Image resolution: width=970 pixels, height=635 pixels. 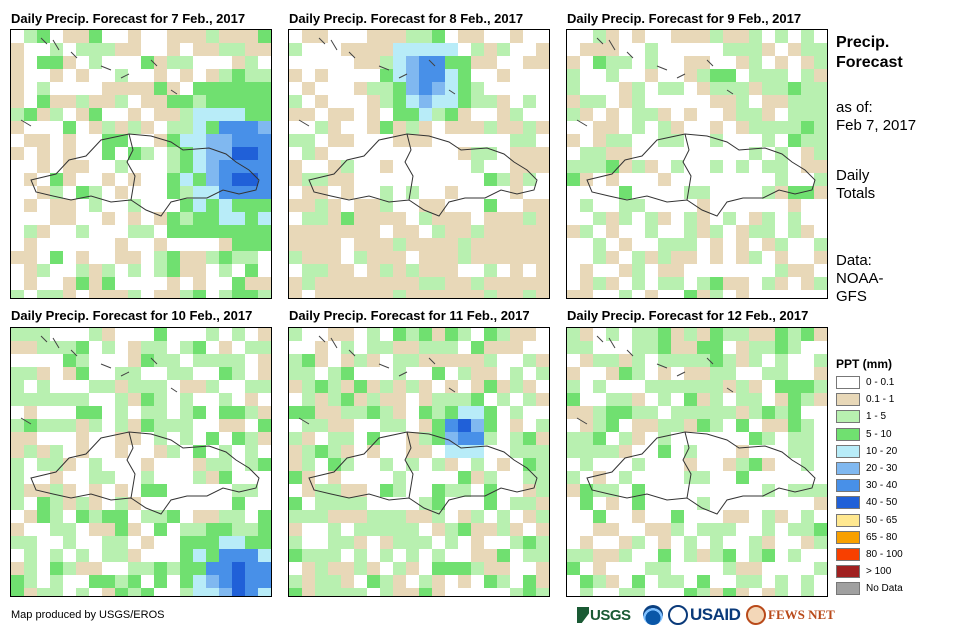 What do you see at coordinates (419, 462) in the screenshot?
I see `map-panel-11-feb` at bounding box center [419, 462].